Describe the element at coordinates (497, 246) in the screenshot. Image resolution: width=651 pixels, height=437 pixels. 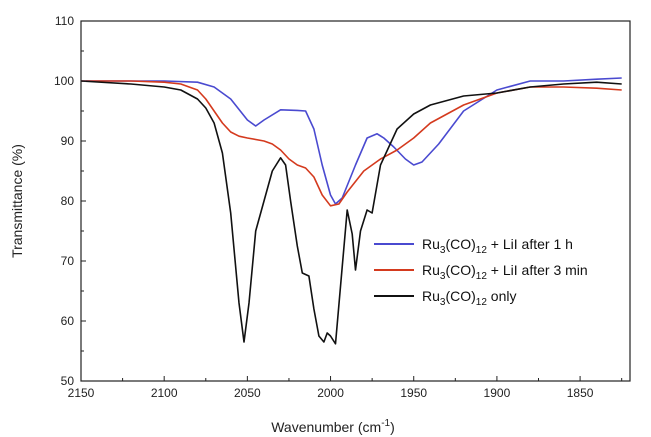
I see `legend-entry-1: Ru3(CO)12 + LiI after 1 h` at that location.